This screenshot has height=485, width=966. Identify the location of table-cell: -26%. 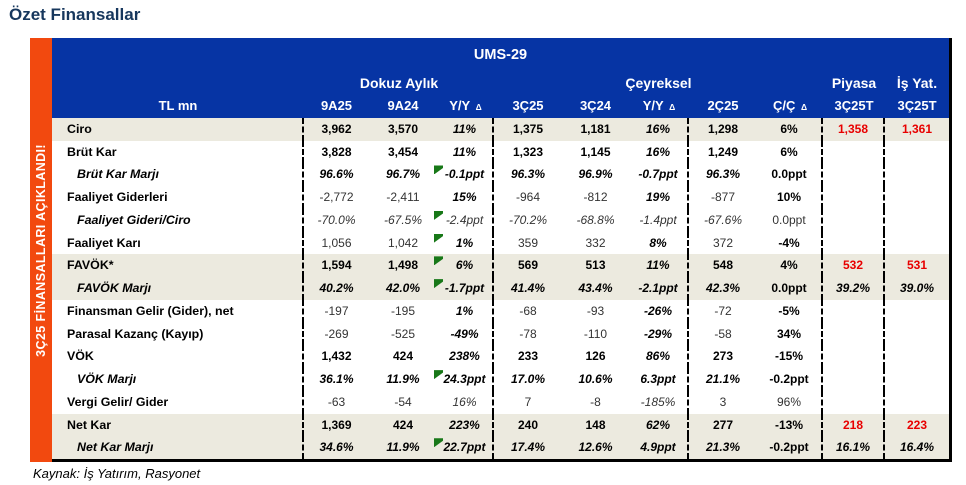
(659, 311).